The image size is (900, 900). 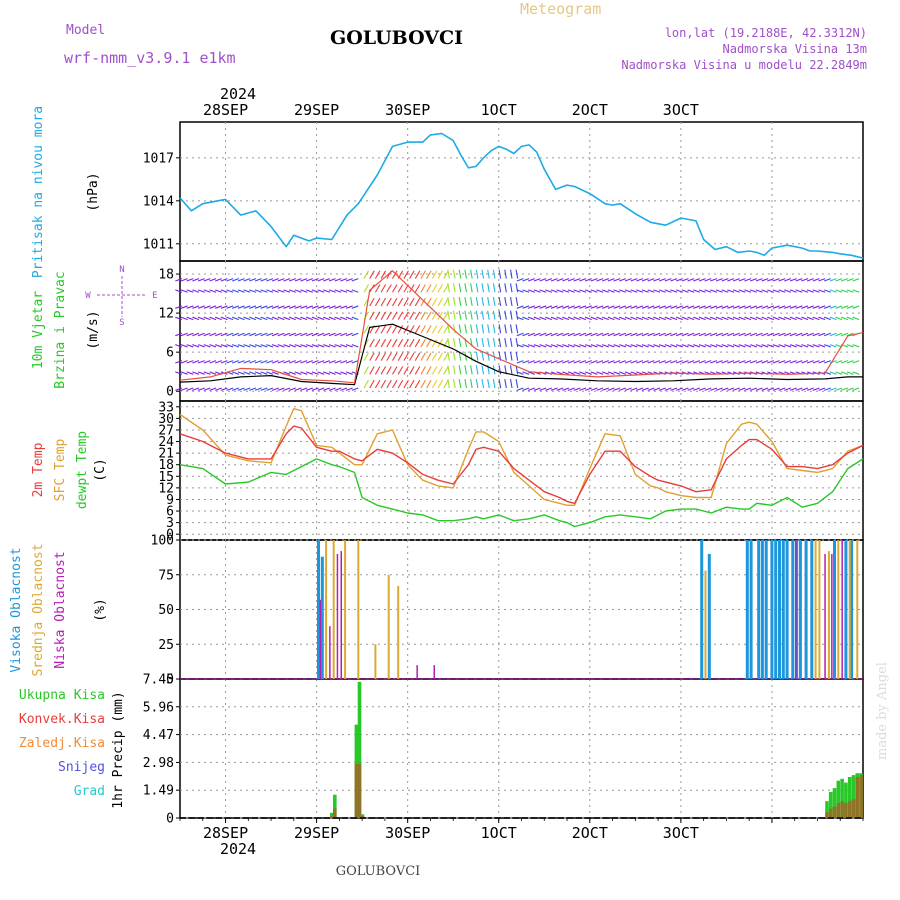 I want to click on precip-conv-bar, so click(x=849, y=809).